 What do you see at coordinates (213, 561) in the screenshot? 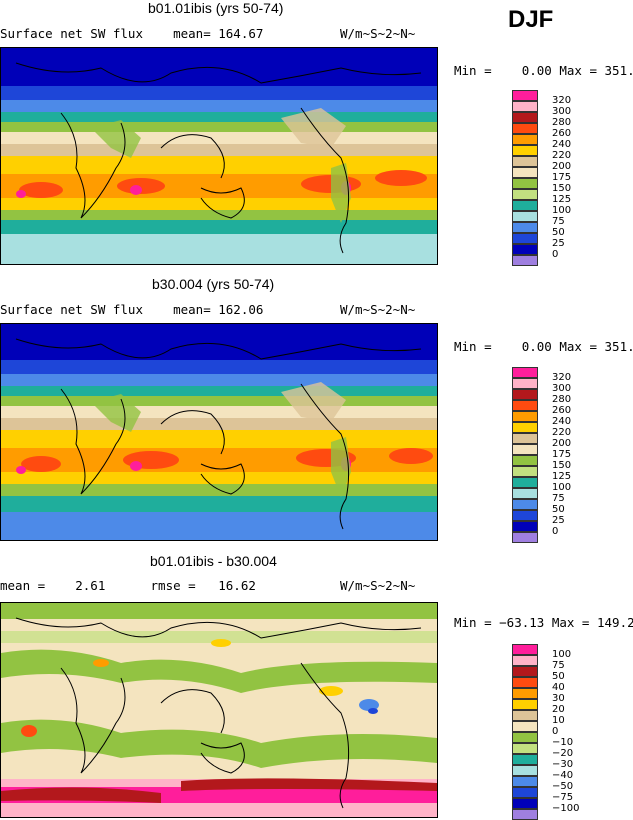
I see `panel-3-title: b01.01ibis - b30.004` at bounding box center [213, 561].